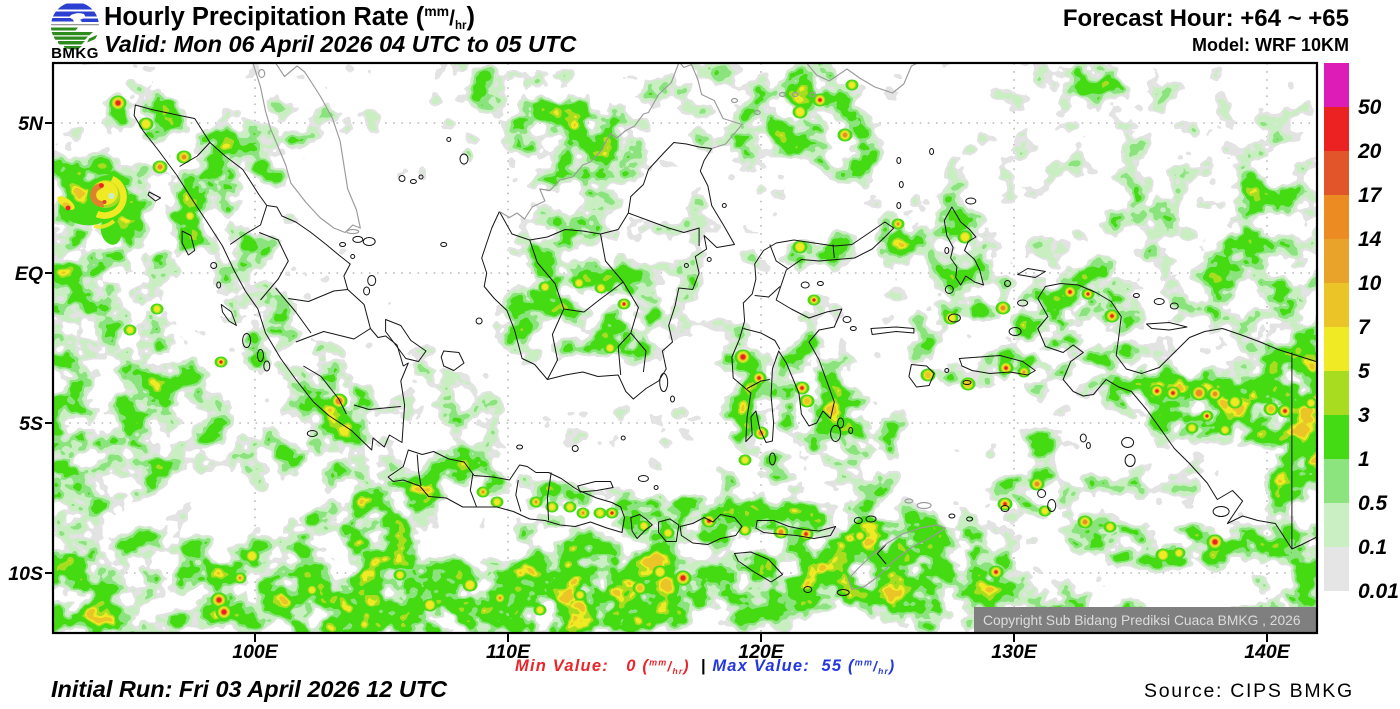 This screenshot has height=709, width=1400. I want to click on svg-text: 120E, so click(761, 652).